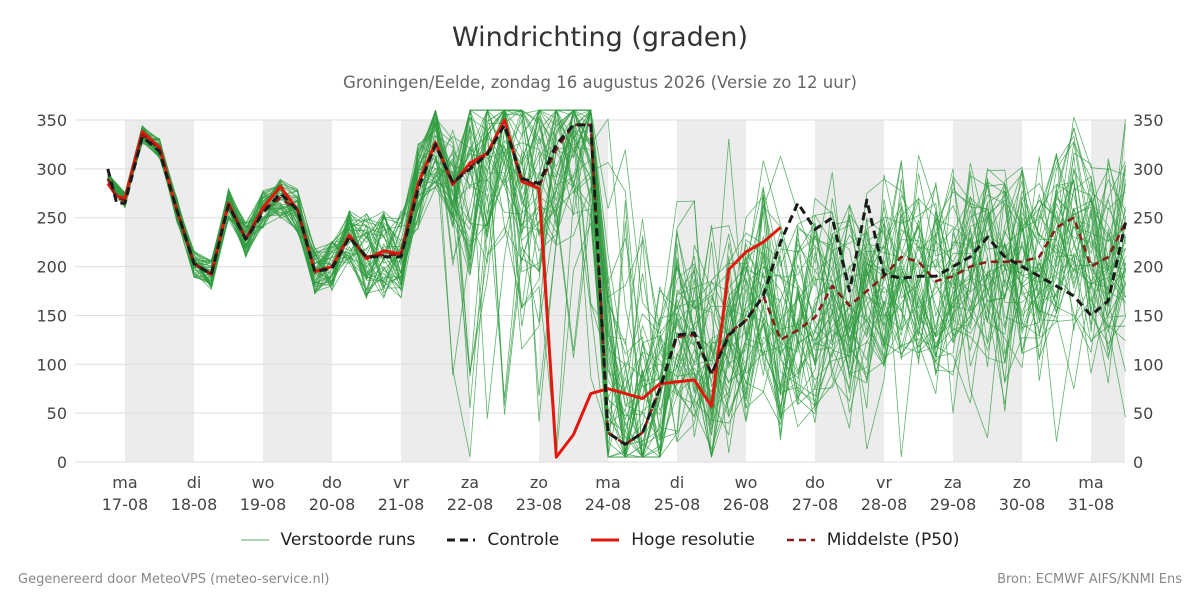 Image resolution: width=1200 pixels, height=600 pixels. I want to click on x-tick-date-label: 31-08, so click(1091, 504).